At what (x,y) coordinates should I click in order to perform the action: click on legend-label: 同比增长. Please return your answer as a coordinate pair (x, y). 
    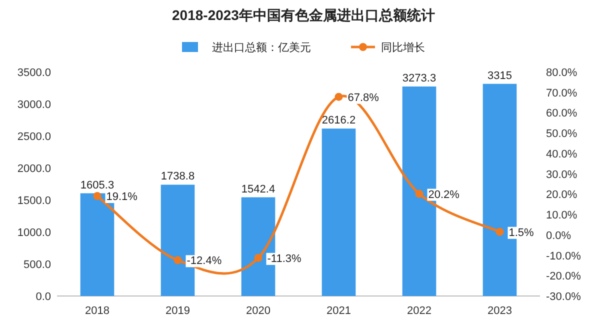
    Looking at the image, I should click on (403, 47).